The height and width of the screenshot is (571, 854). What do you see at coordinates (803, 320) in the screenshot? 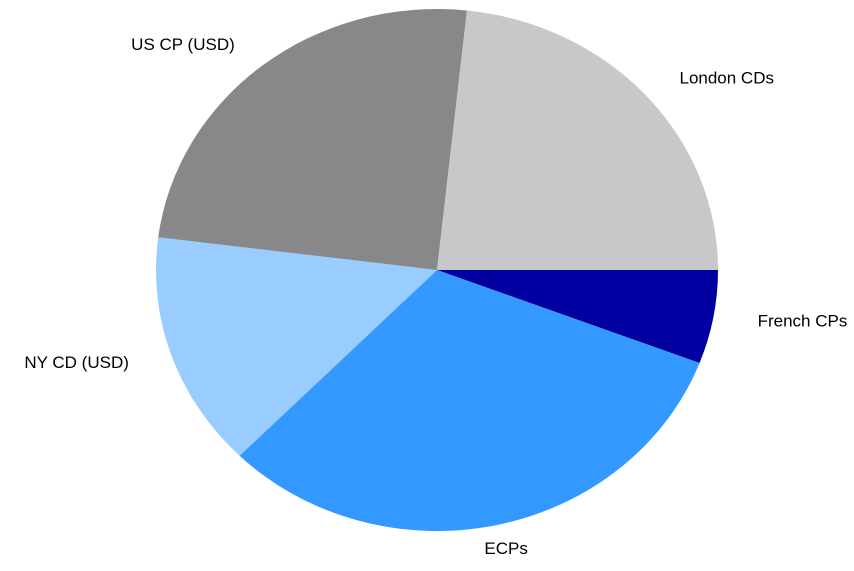
I see `slice-label: French CPs` at bounding box center [803, 320].